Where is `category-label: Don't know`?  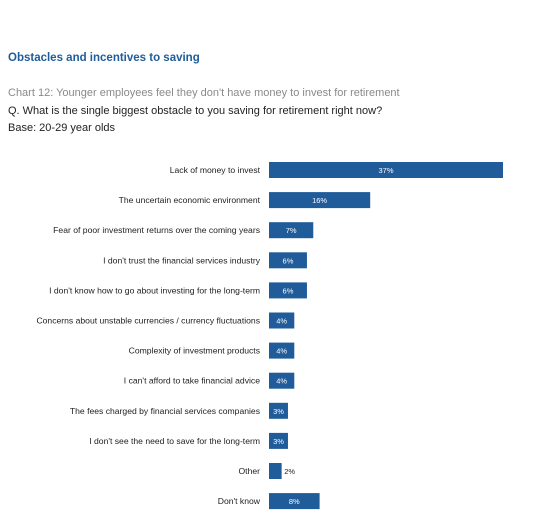 category-label: Don't know is located at coordinates (239, 501).